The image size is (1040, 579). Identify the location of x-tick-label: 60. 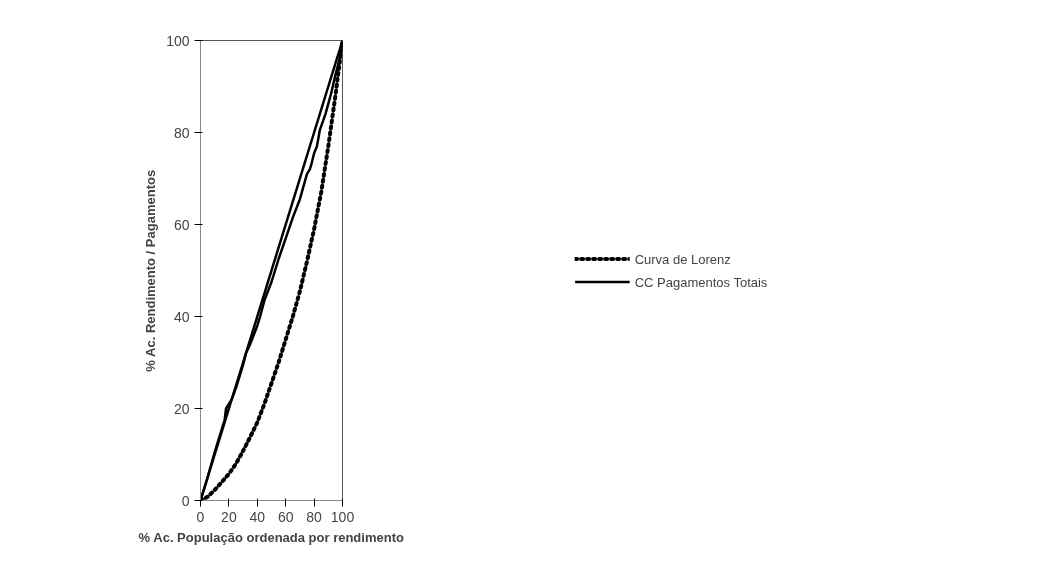
(285, 516).